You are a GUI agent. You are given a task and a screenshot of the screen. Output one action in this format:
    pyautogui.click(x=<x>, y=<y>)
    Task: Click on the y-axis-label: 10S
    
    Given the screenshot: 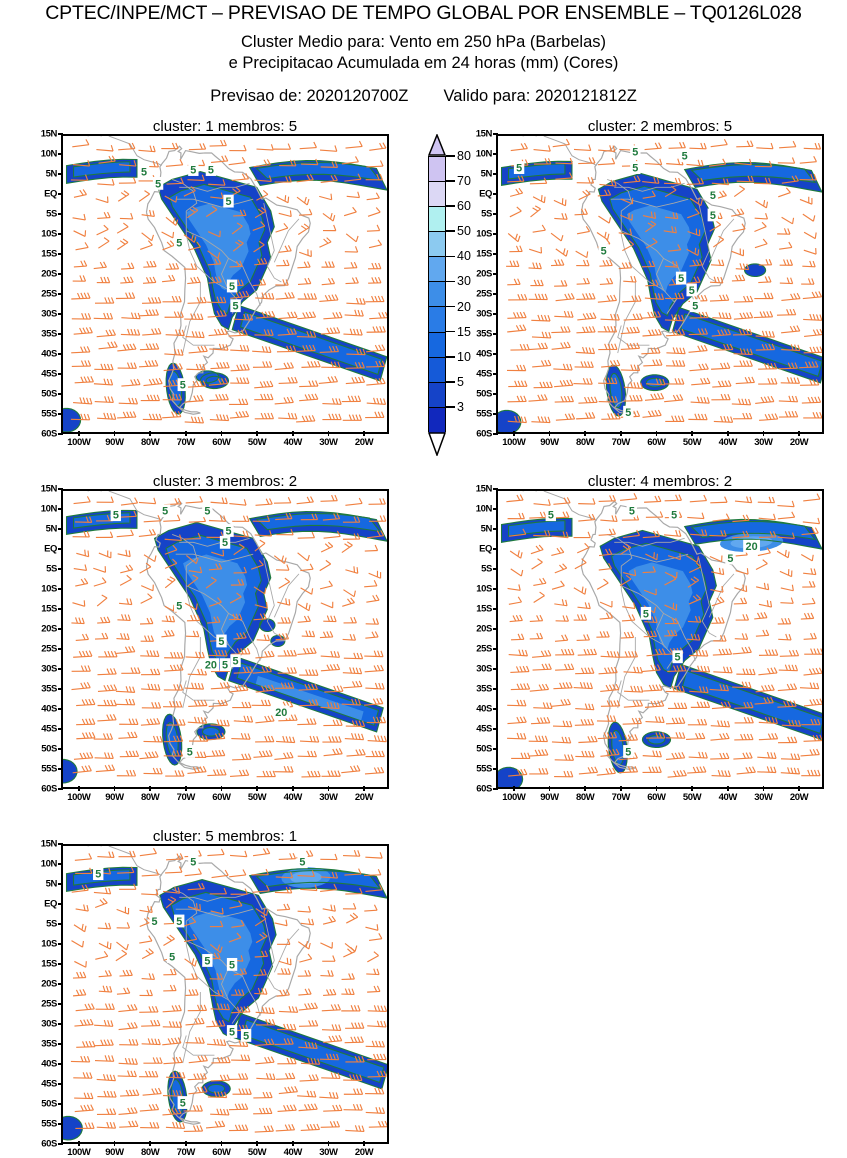 What is the action you would take?
    pyautogui.click(x=40, y=944)
    